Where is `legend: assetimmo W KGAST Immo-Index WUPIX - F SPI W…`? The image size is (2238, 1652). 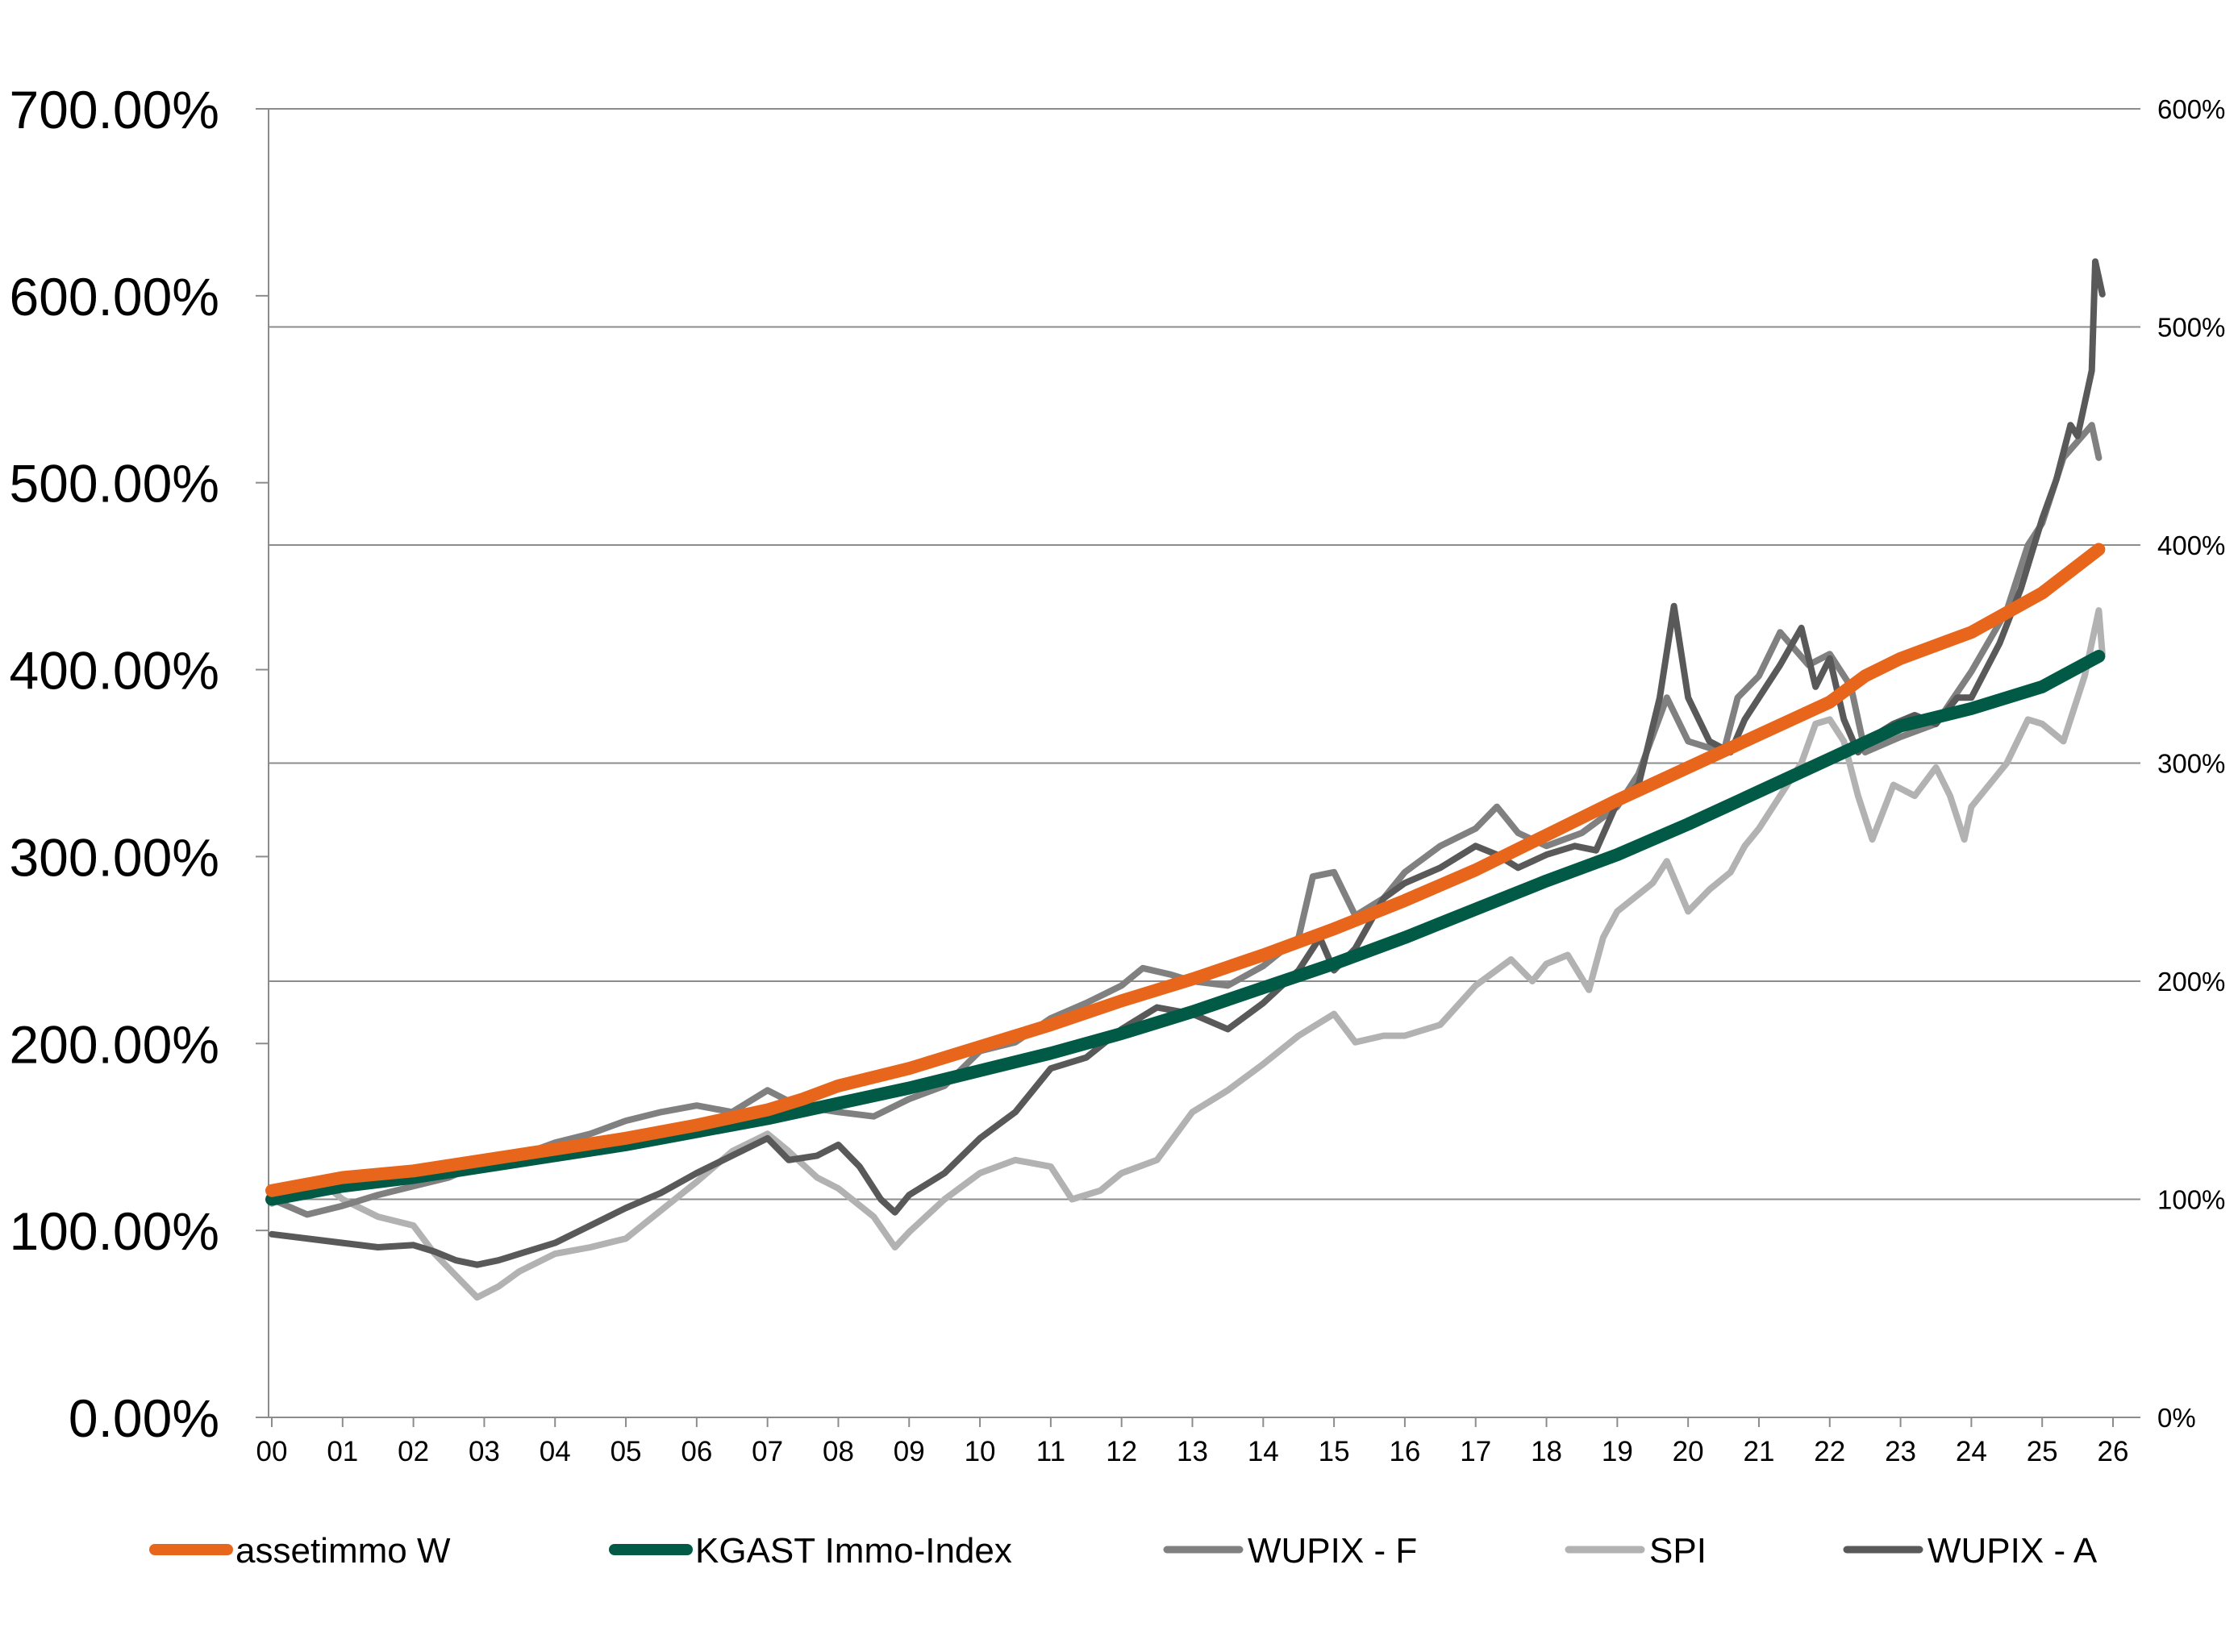
legend: assetimmo W KGAST Immo-Index WUPIX - F SPI W… is located at coordinates (1123, 1551).